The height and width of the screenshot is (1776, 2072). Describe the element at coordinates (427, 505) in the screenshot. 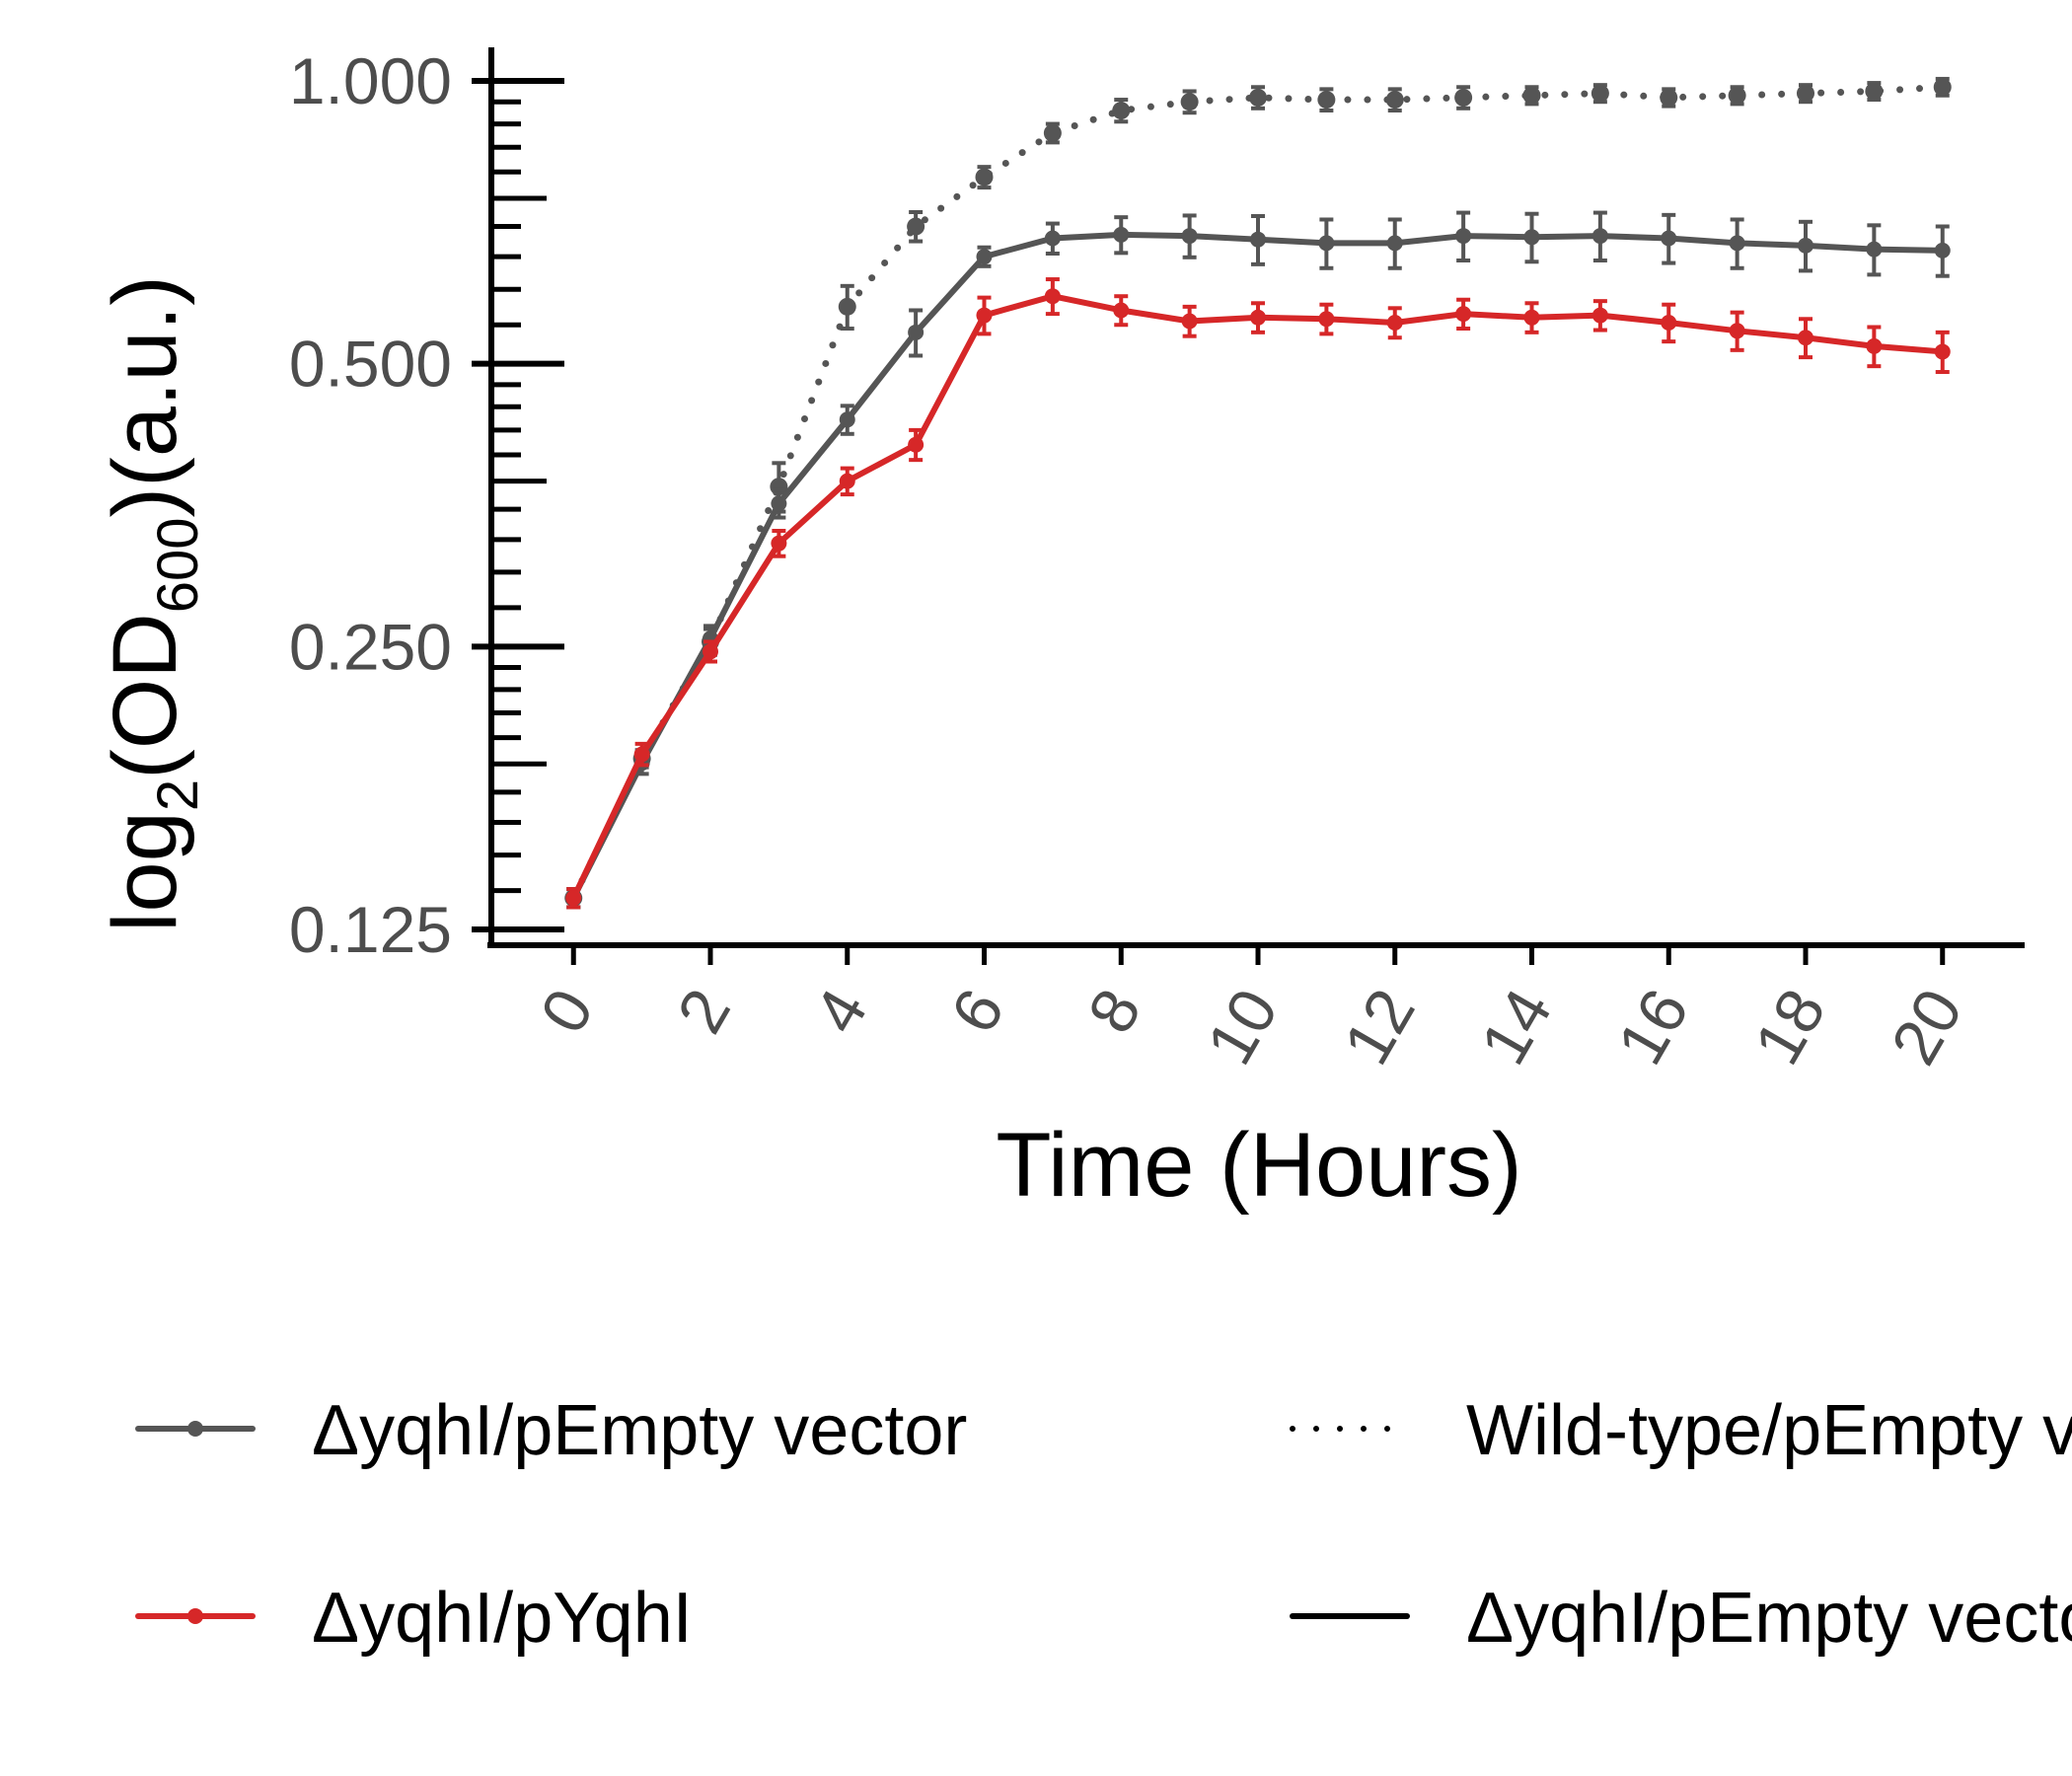

I see `y-axis: 0.125 0.250 0.500 1.000` at that location.